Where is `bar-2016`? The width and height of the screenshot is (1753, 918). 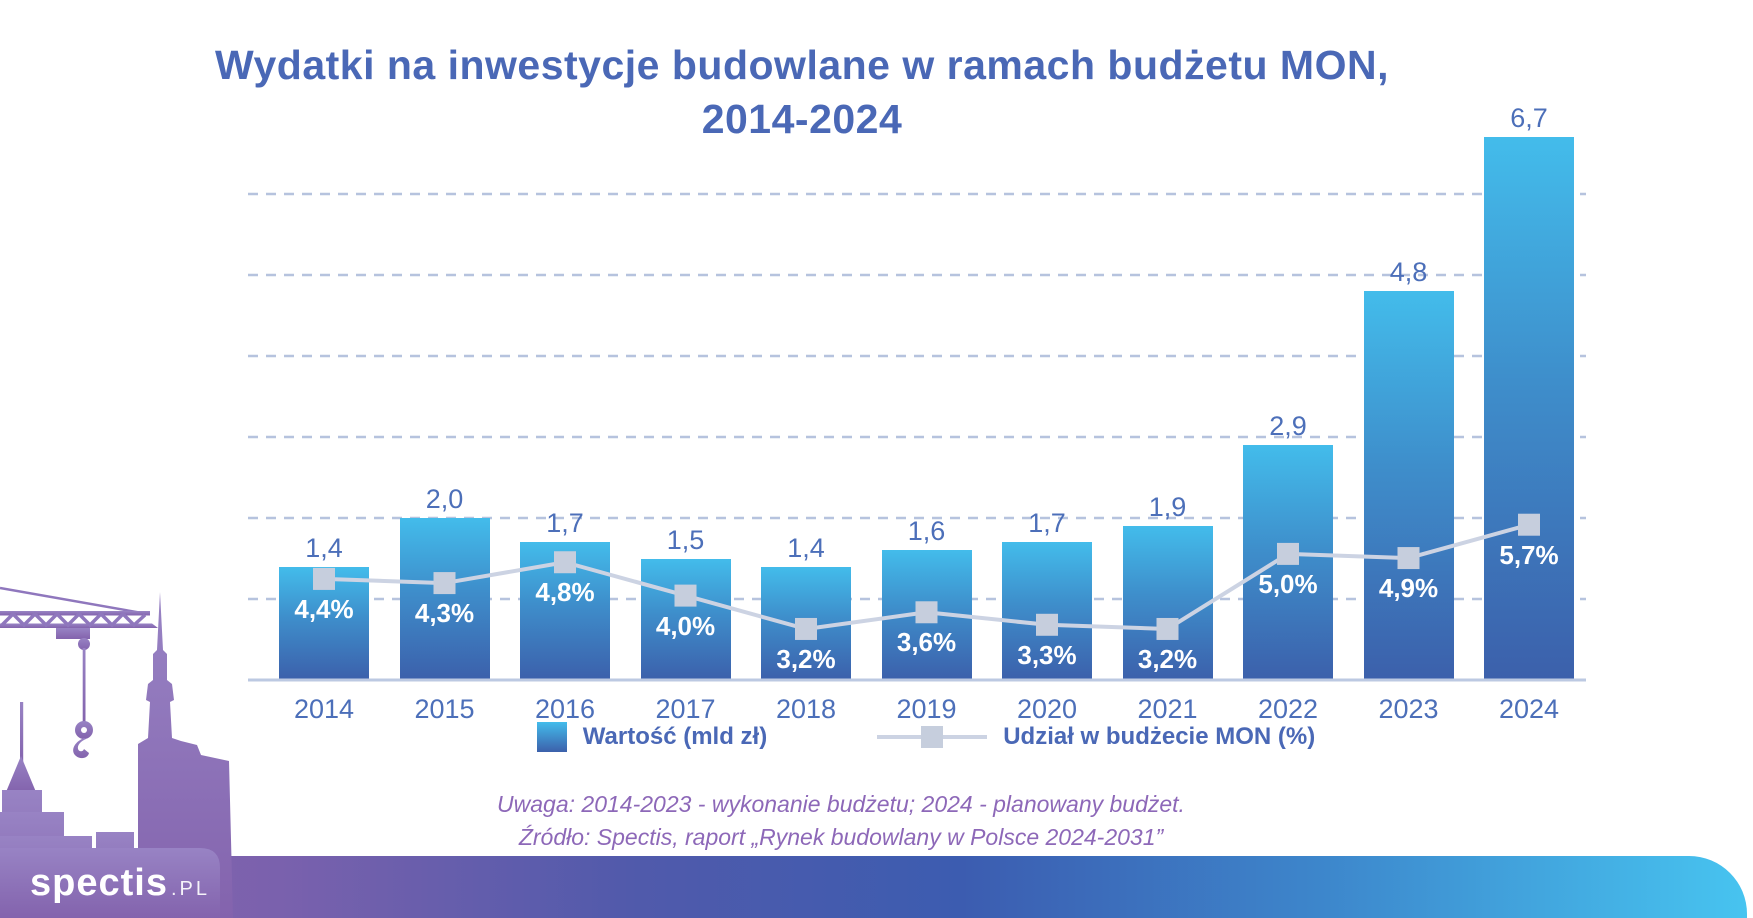 bar-2016 is located at coordinates (565, 611).